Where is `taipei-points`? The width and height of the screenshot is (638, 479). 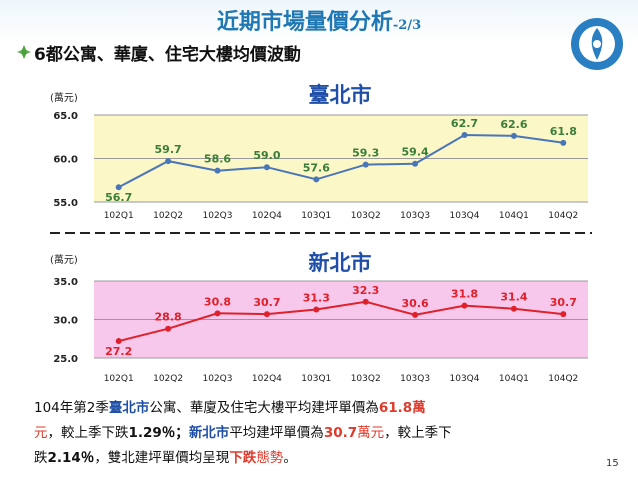 taipei-points is located at coordinates (341, 161).